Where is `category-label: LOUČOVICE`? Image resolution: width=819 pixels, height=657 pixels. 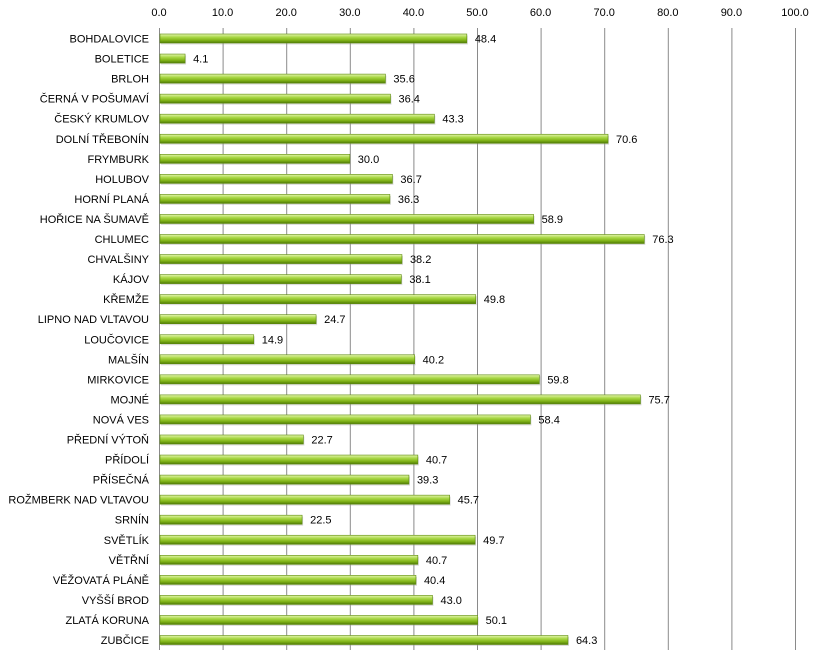 category-label: LOUČOVICE is located at coordinates (116, 339).